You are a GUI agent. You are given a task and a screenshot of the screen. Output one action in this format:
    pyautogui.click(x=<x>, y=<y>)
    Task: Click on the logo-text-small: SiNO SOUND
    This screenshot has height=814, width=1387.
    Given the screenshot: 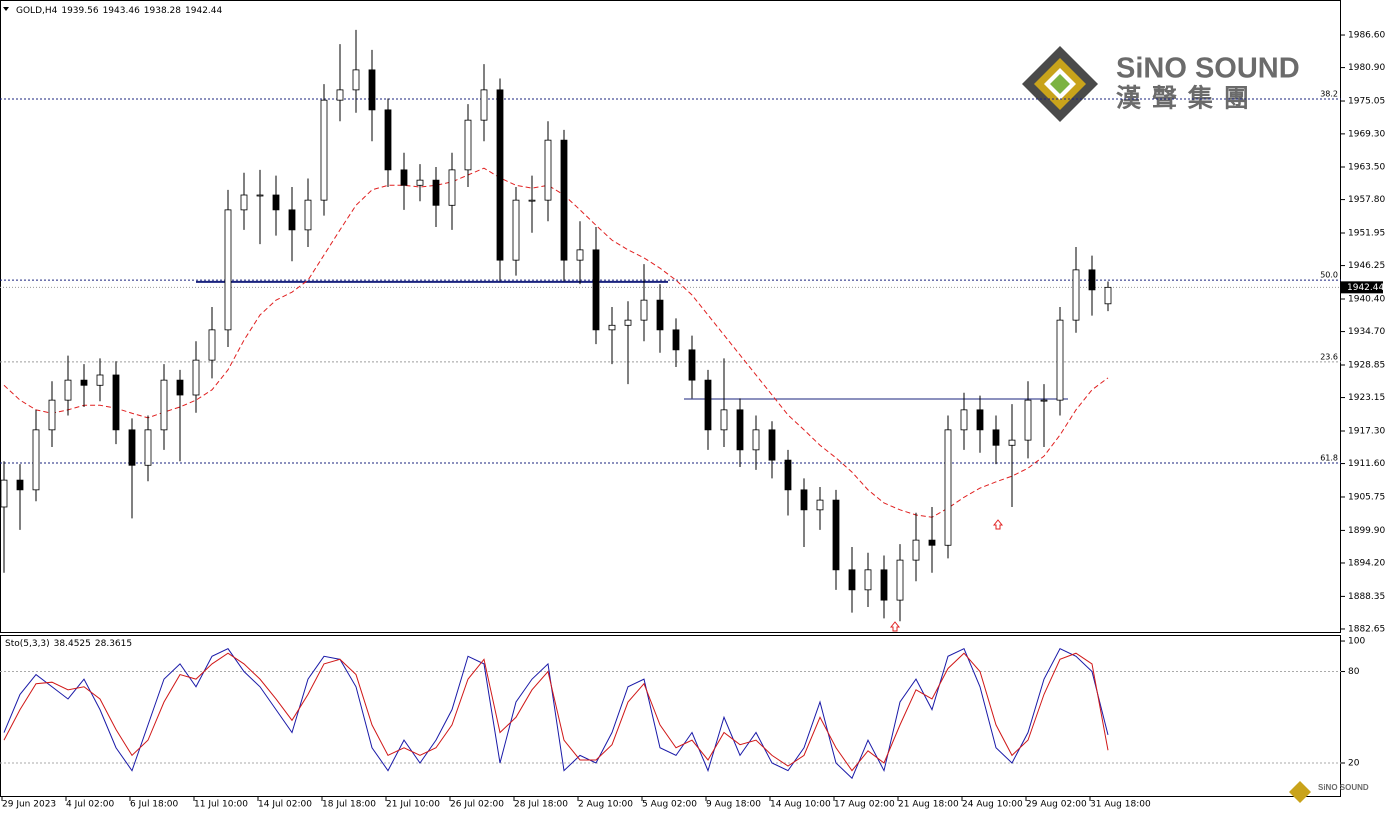 What is the action you would take?
    pyautogui.click(x=1343, y=787)
    